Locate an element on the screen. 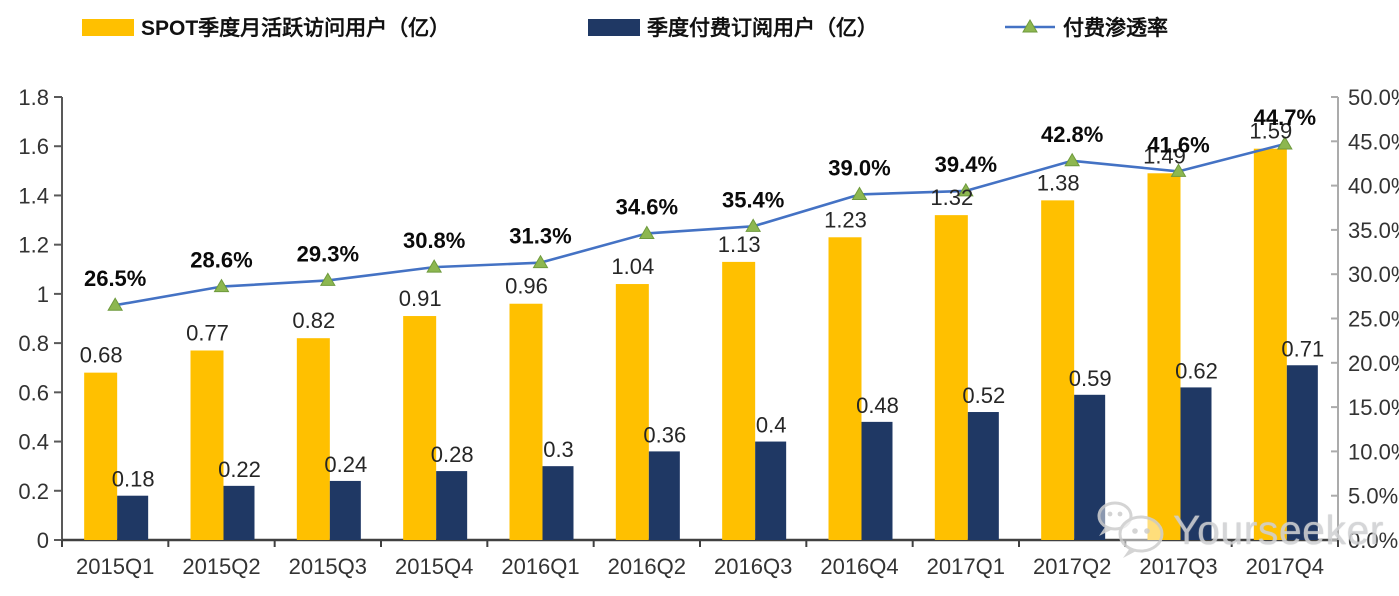 The height and width of the screenshot is (596, 1399). mau-swatch is located at coordinates (108, 27).